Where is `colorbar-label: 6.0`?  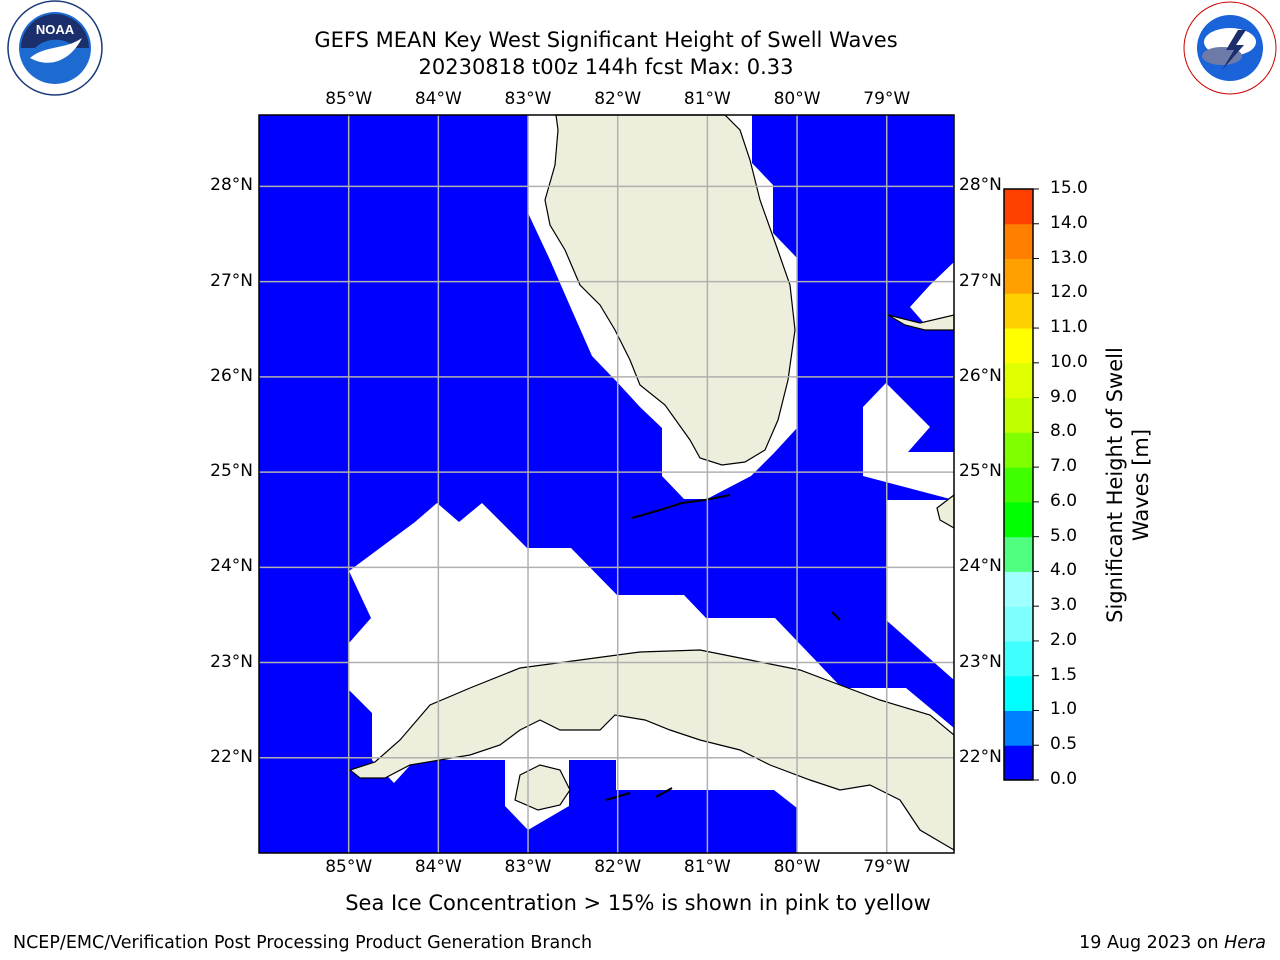
colorbar-label: 6.0 is located at coordinates (1064, 500).